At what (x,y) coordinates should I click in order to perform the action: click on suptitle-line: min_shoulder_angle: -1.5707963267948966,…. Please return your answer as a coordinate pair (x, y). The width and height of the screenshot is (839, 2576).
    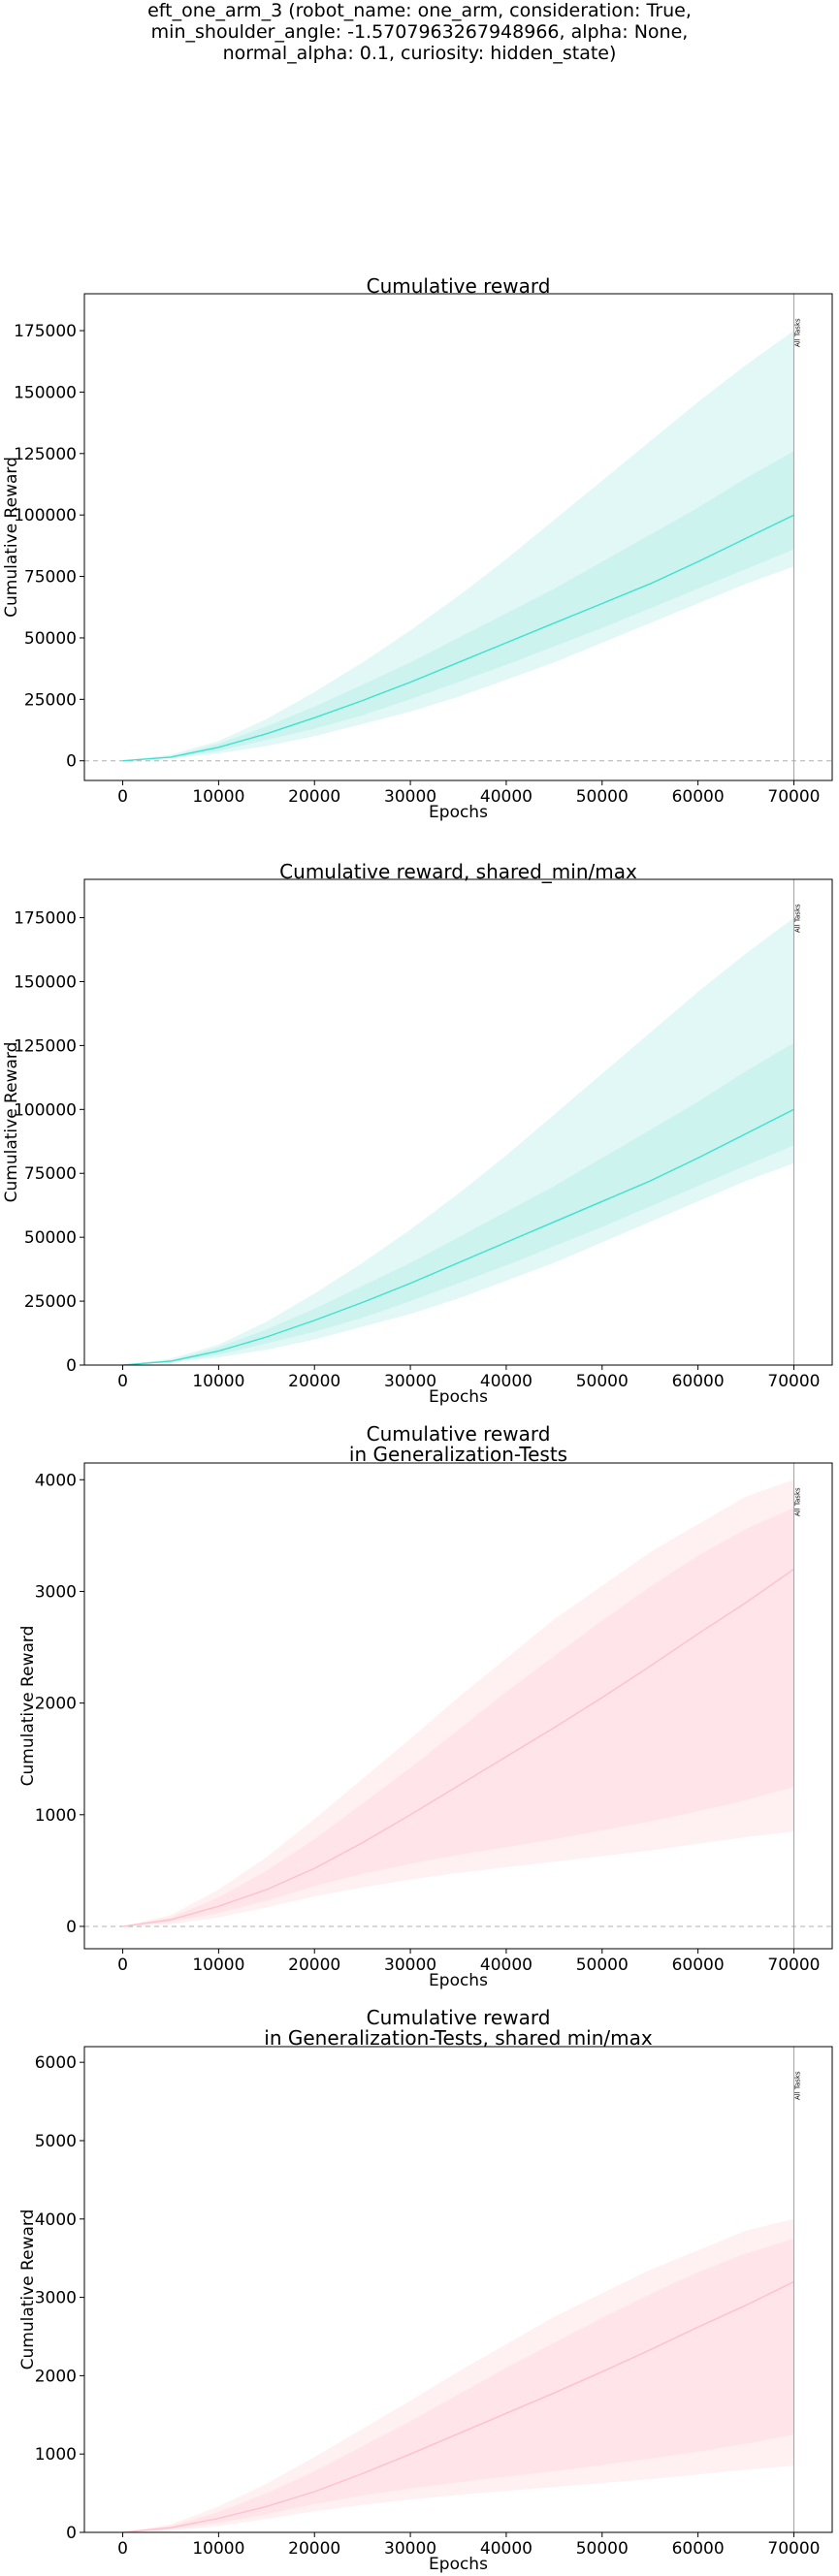
    Looking at the image, I should click on (419, 32).